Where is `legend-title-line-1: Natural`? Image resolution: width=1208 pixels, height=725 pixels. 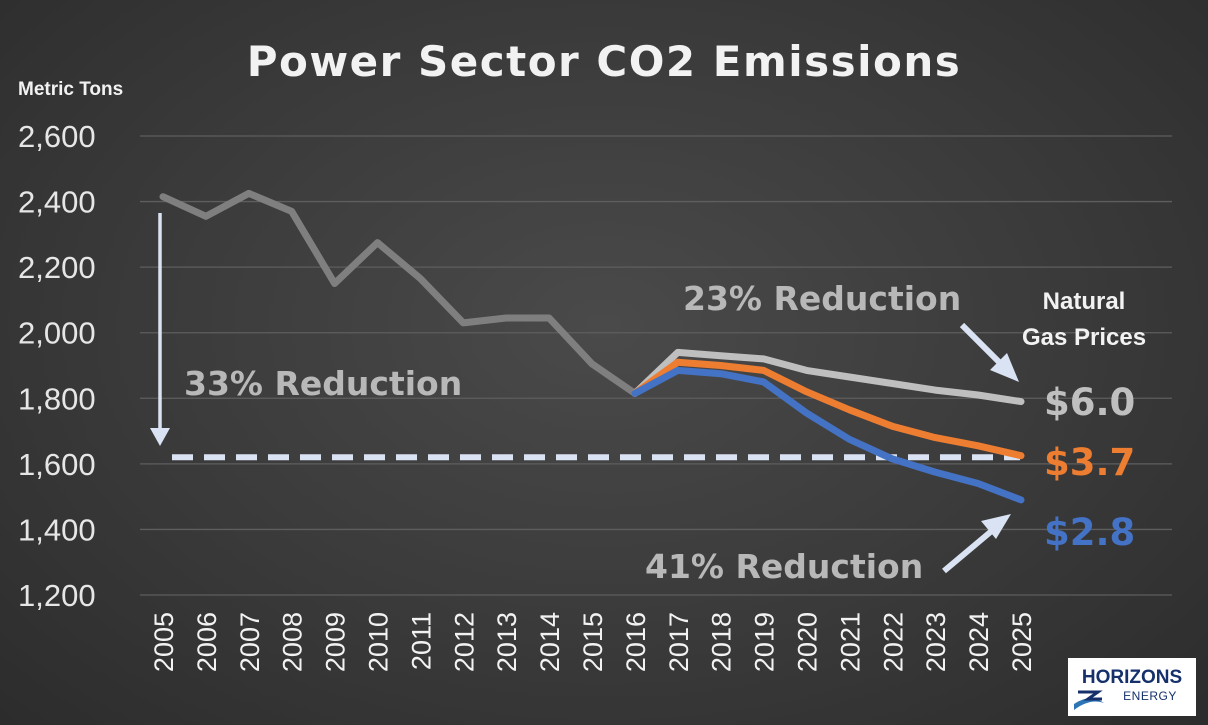
legend-title-line-1: Natural is located at coordinates (1084, 301).